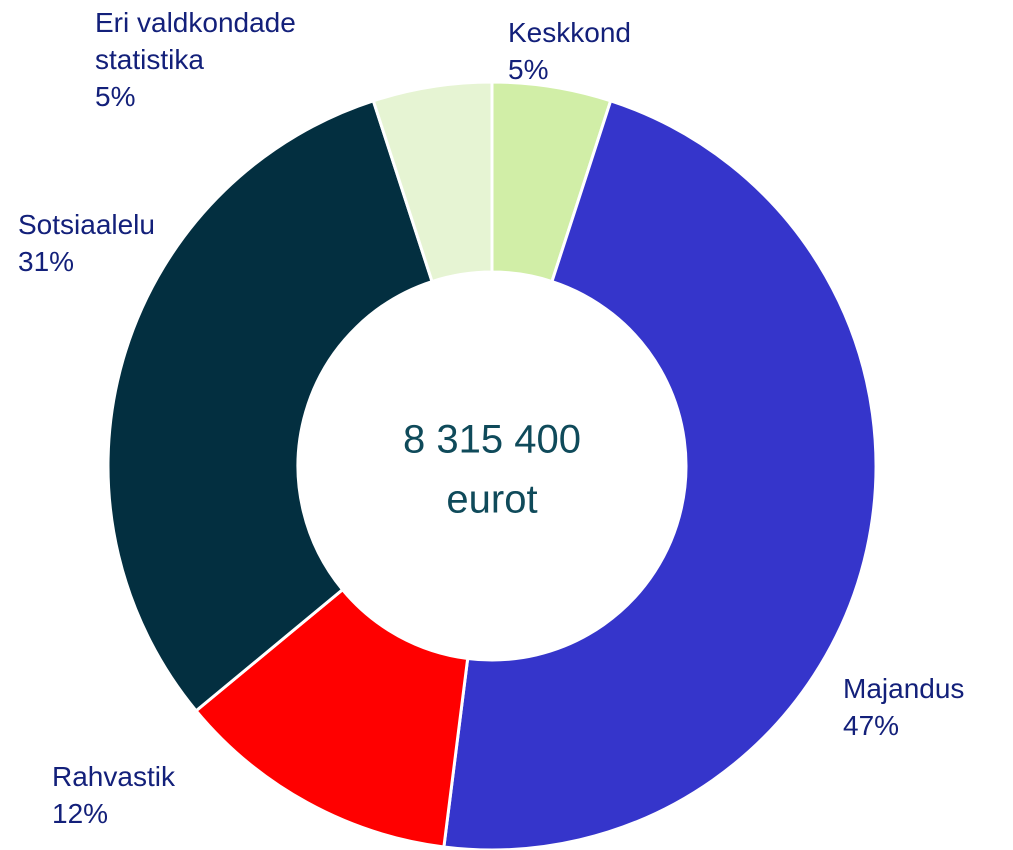  What do you see at coordinates (113, 795) in the screenshot?
I see `slice-label: Rahvastik 12%` at bounding box center [113, 795].